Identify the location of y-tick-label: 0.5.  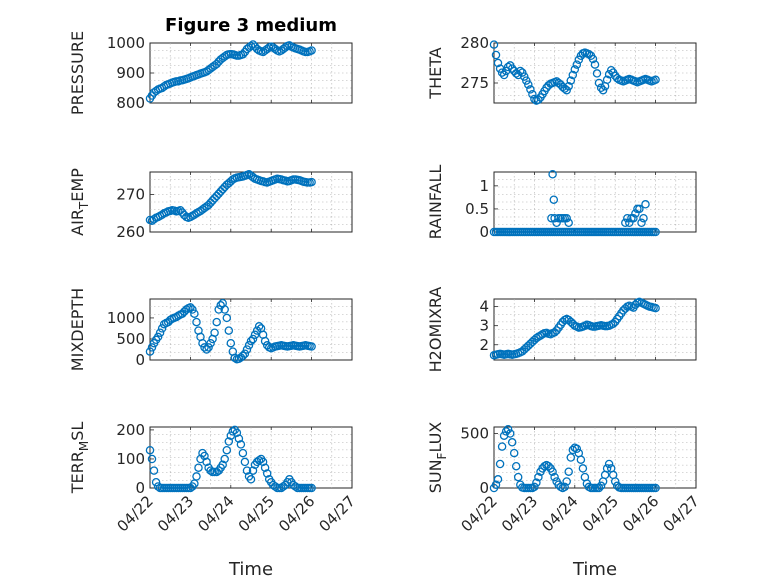
(477, 209).